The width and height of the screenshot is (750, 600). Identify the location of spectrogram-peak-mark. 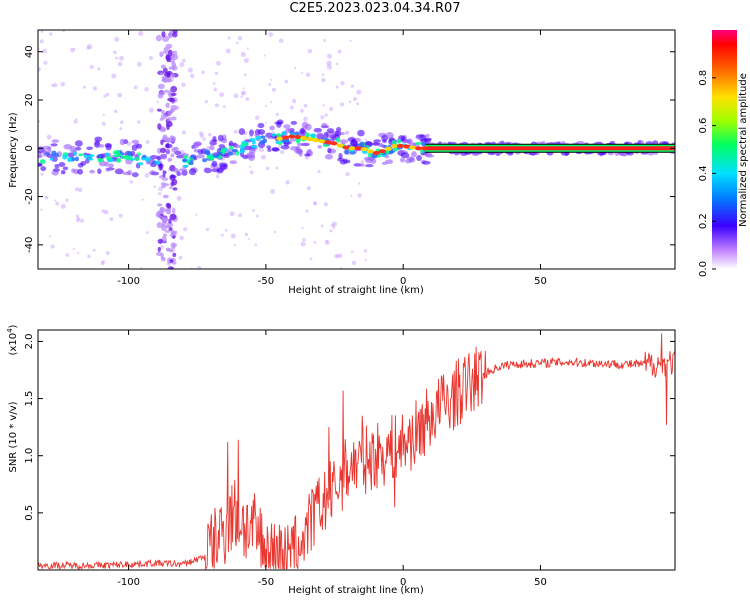
(370, 151).